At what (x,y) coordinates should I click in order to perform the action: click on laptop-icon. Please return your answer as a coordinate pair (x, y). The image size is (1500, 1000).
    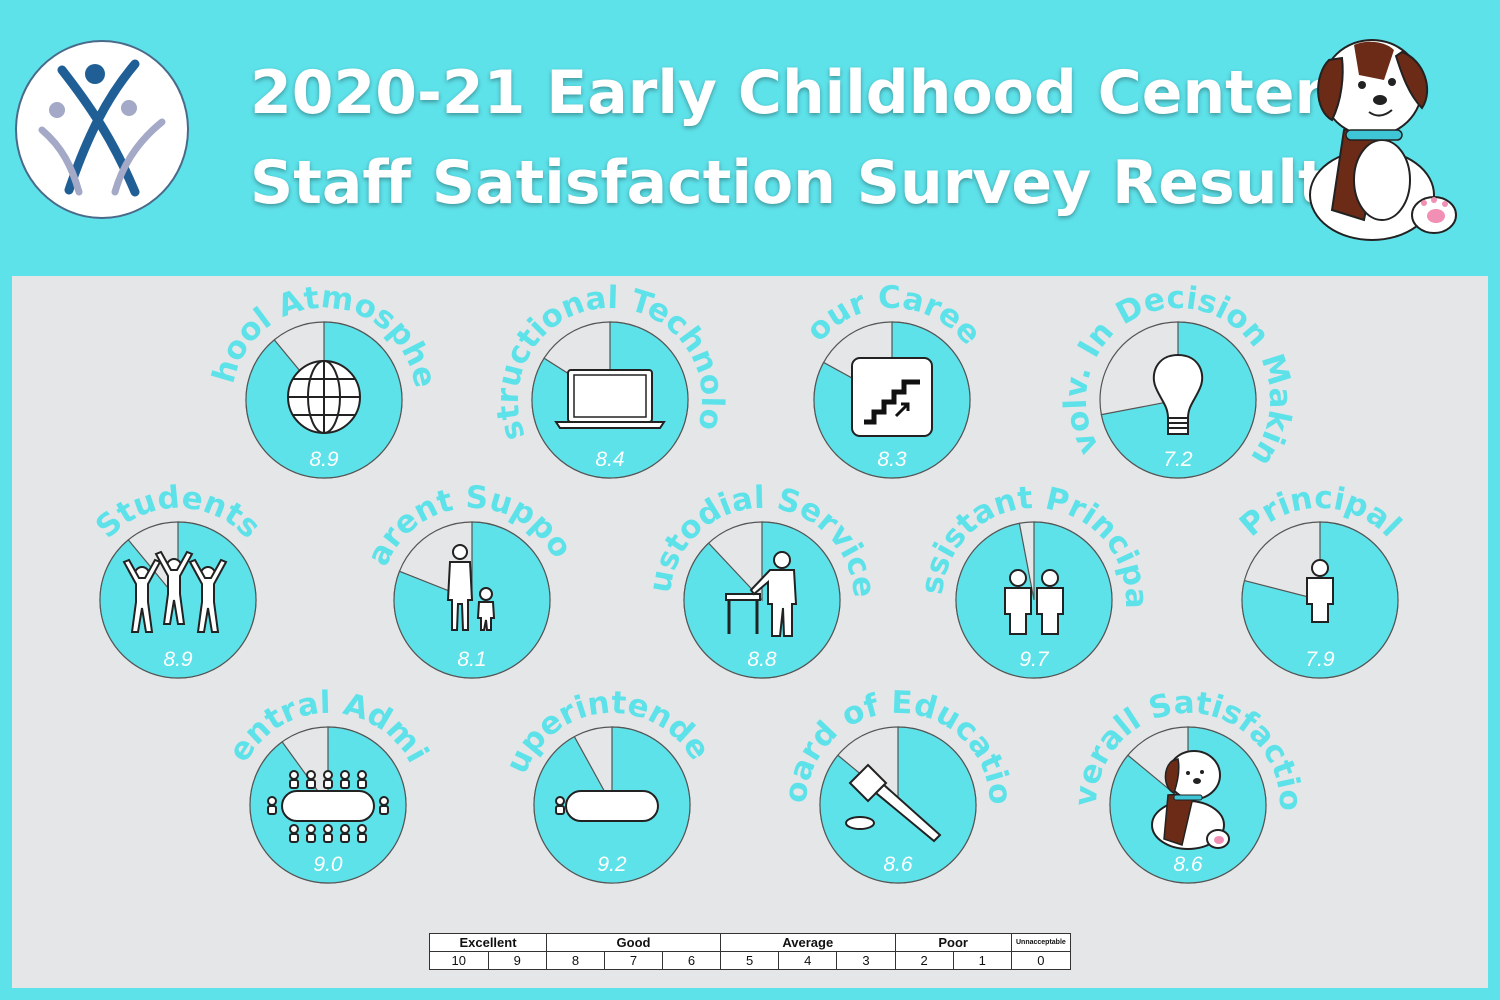
    Looking at the image, I should click on (610, 399).